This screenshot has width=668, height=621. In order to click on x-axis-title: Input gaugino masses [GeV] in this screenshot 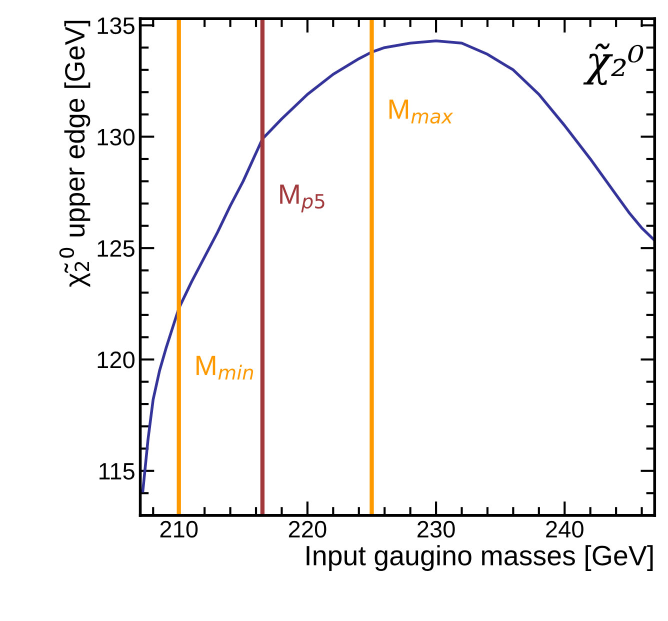, I will do `click(479, 558)`.